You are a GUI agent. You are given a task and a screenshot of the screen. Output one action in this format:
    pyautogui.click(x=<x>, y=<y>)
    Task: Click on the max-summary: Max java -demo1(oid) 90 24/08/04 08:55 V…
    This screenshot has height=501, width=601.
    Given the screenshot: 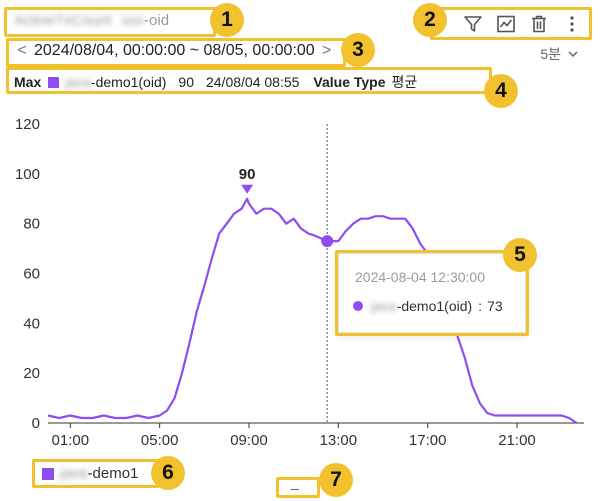 What is the action you would take?
    pyautogui.click(x=215, y=82)
    